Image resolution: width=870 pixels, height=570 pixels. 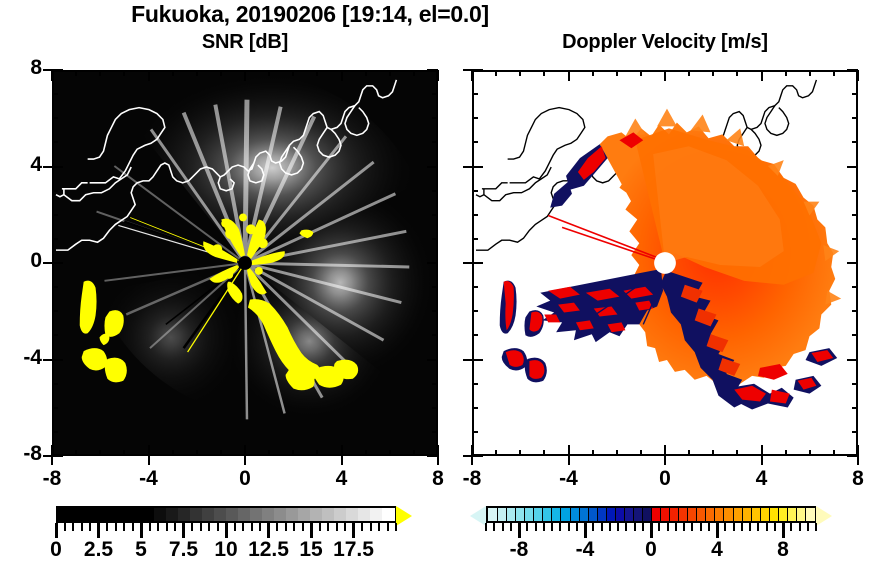 I want to click on snr-x-axis-label: -8, so click(x=52, y=478).